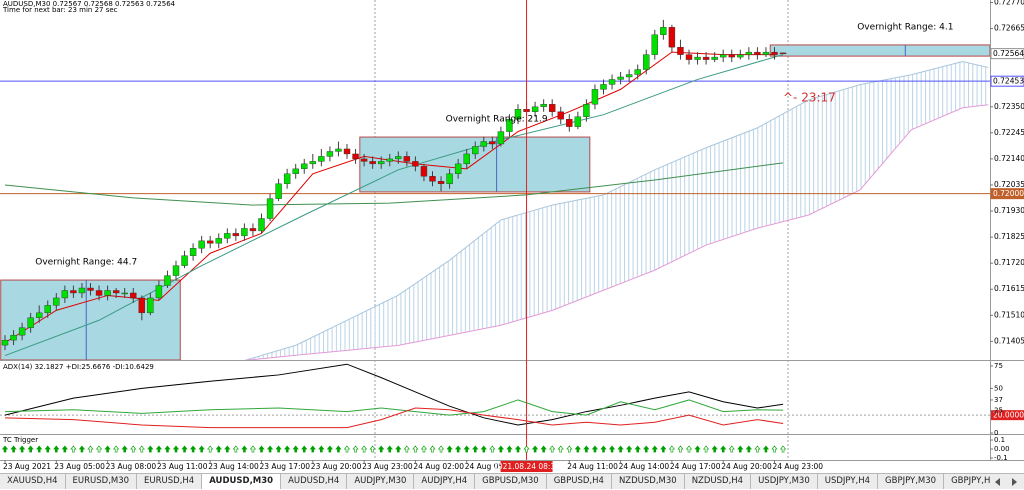 The image size is (1024, 490). I want to click on time-annotation: ^- 23:17, so click(809, 98).